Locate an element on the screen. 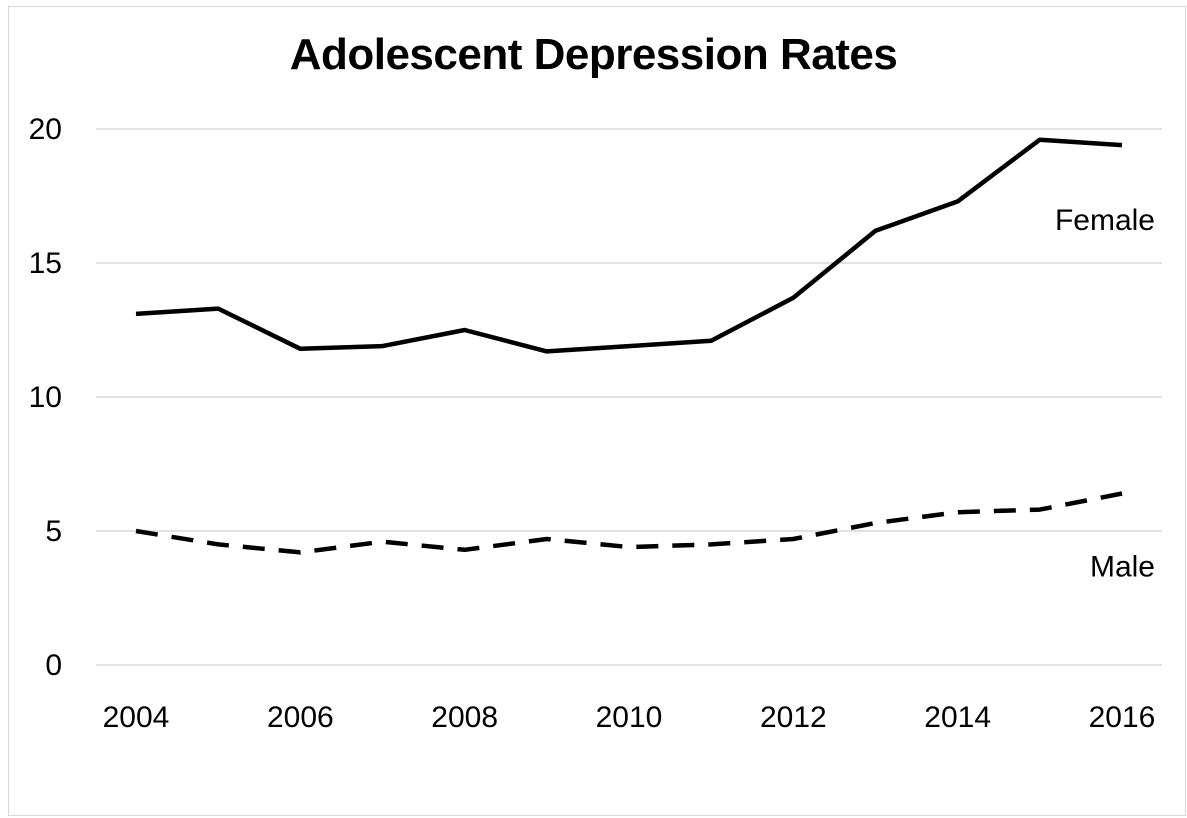  x-axis-tick-labels: 2004 2006 2008 2010 2012 2014 2016 is located at coordinates (629, 717).